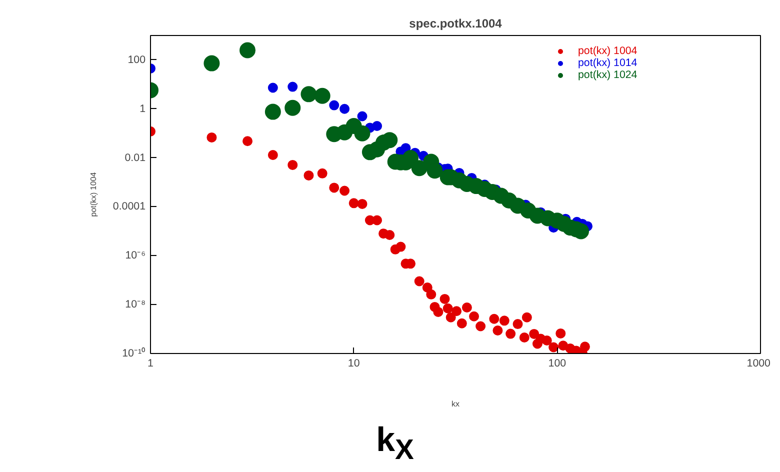 The image size is (780, 472). I want to click on legend-label: pot(kx) 1024, so click(608, 75).